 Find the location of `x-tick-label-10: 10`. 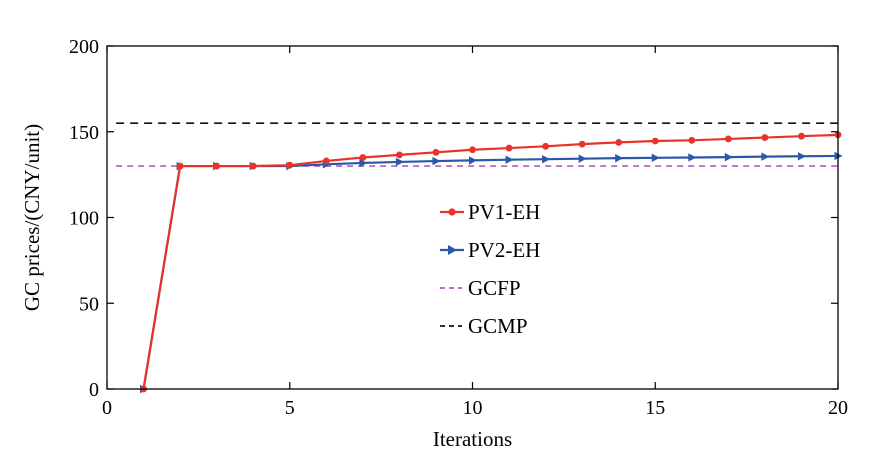

x-tick-label-10: 10 is located at coordinates (473, 408).